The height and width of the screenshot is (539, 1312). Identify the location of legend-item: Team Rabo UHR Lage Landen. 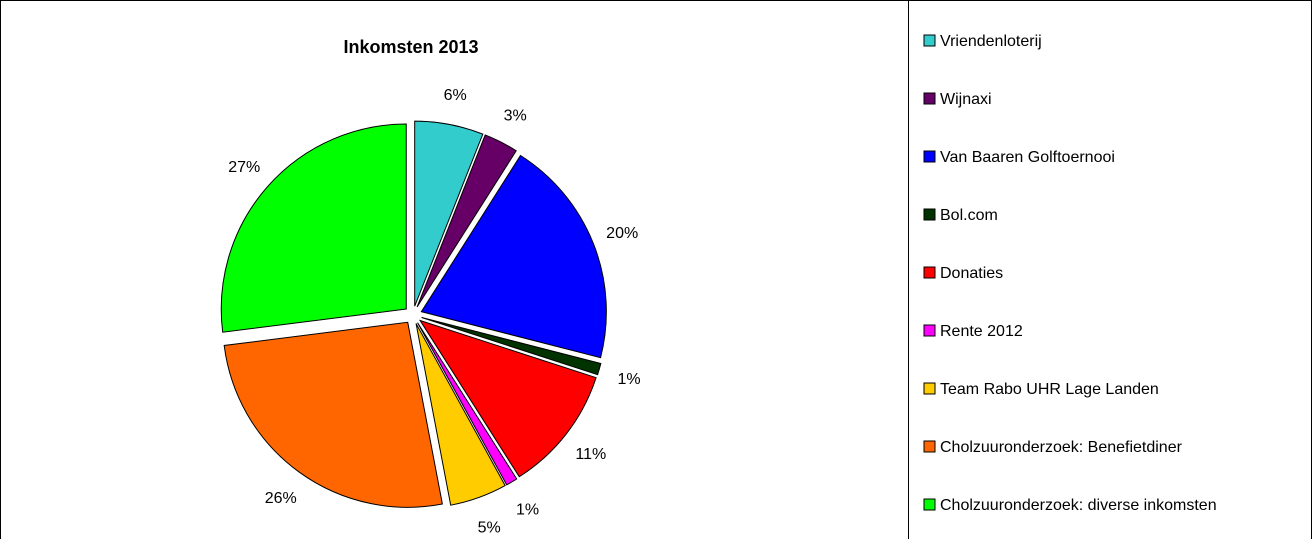
(1041, 389).